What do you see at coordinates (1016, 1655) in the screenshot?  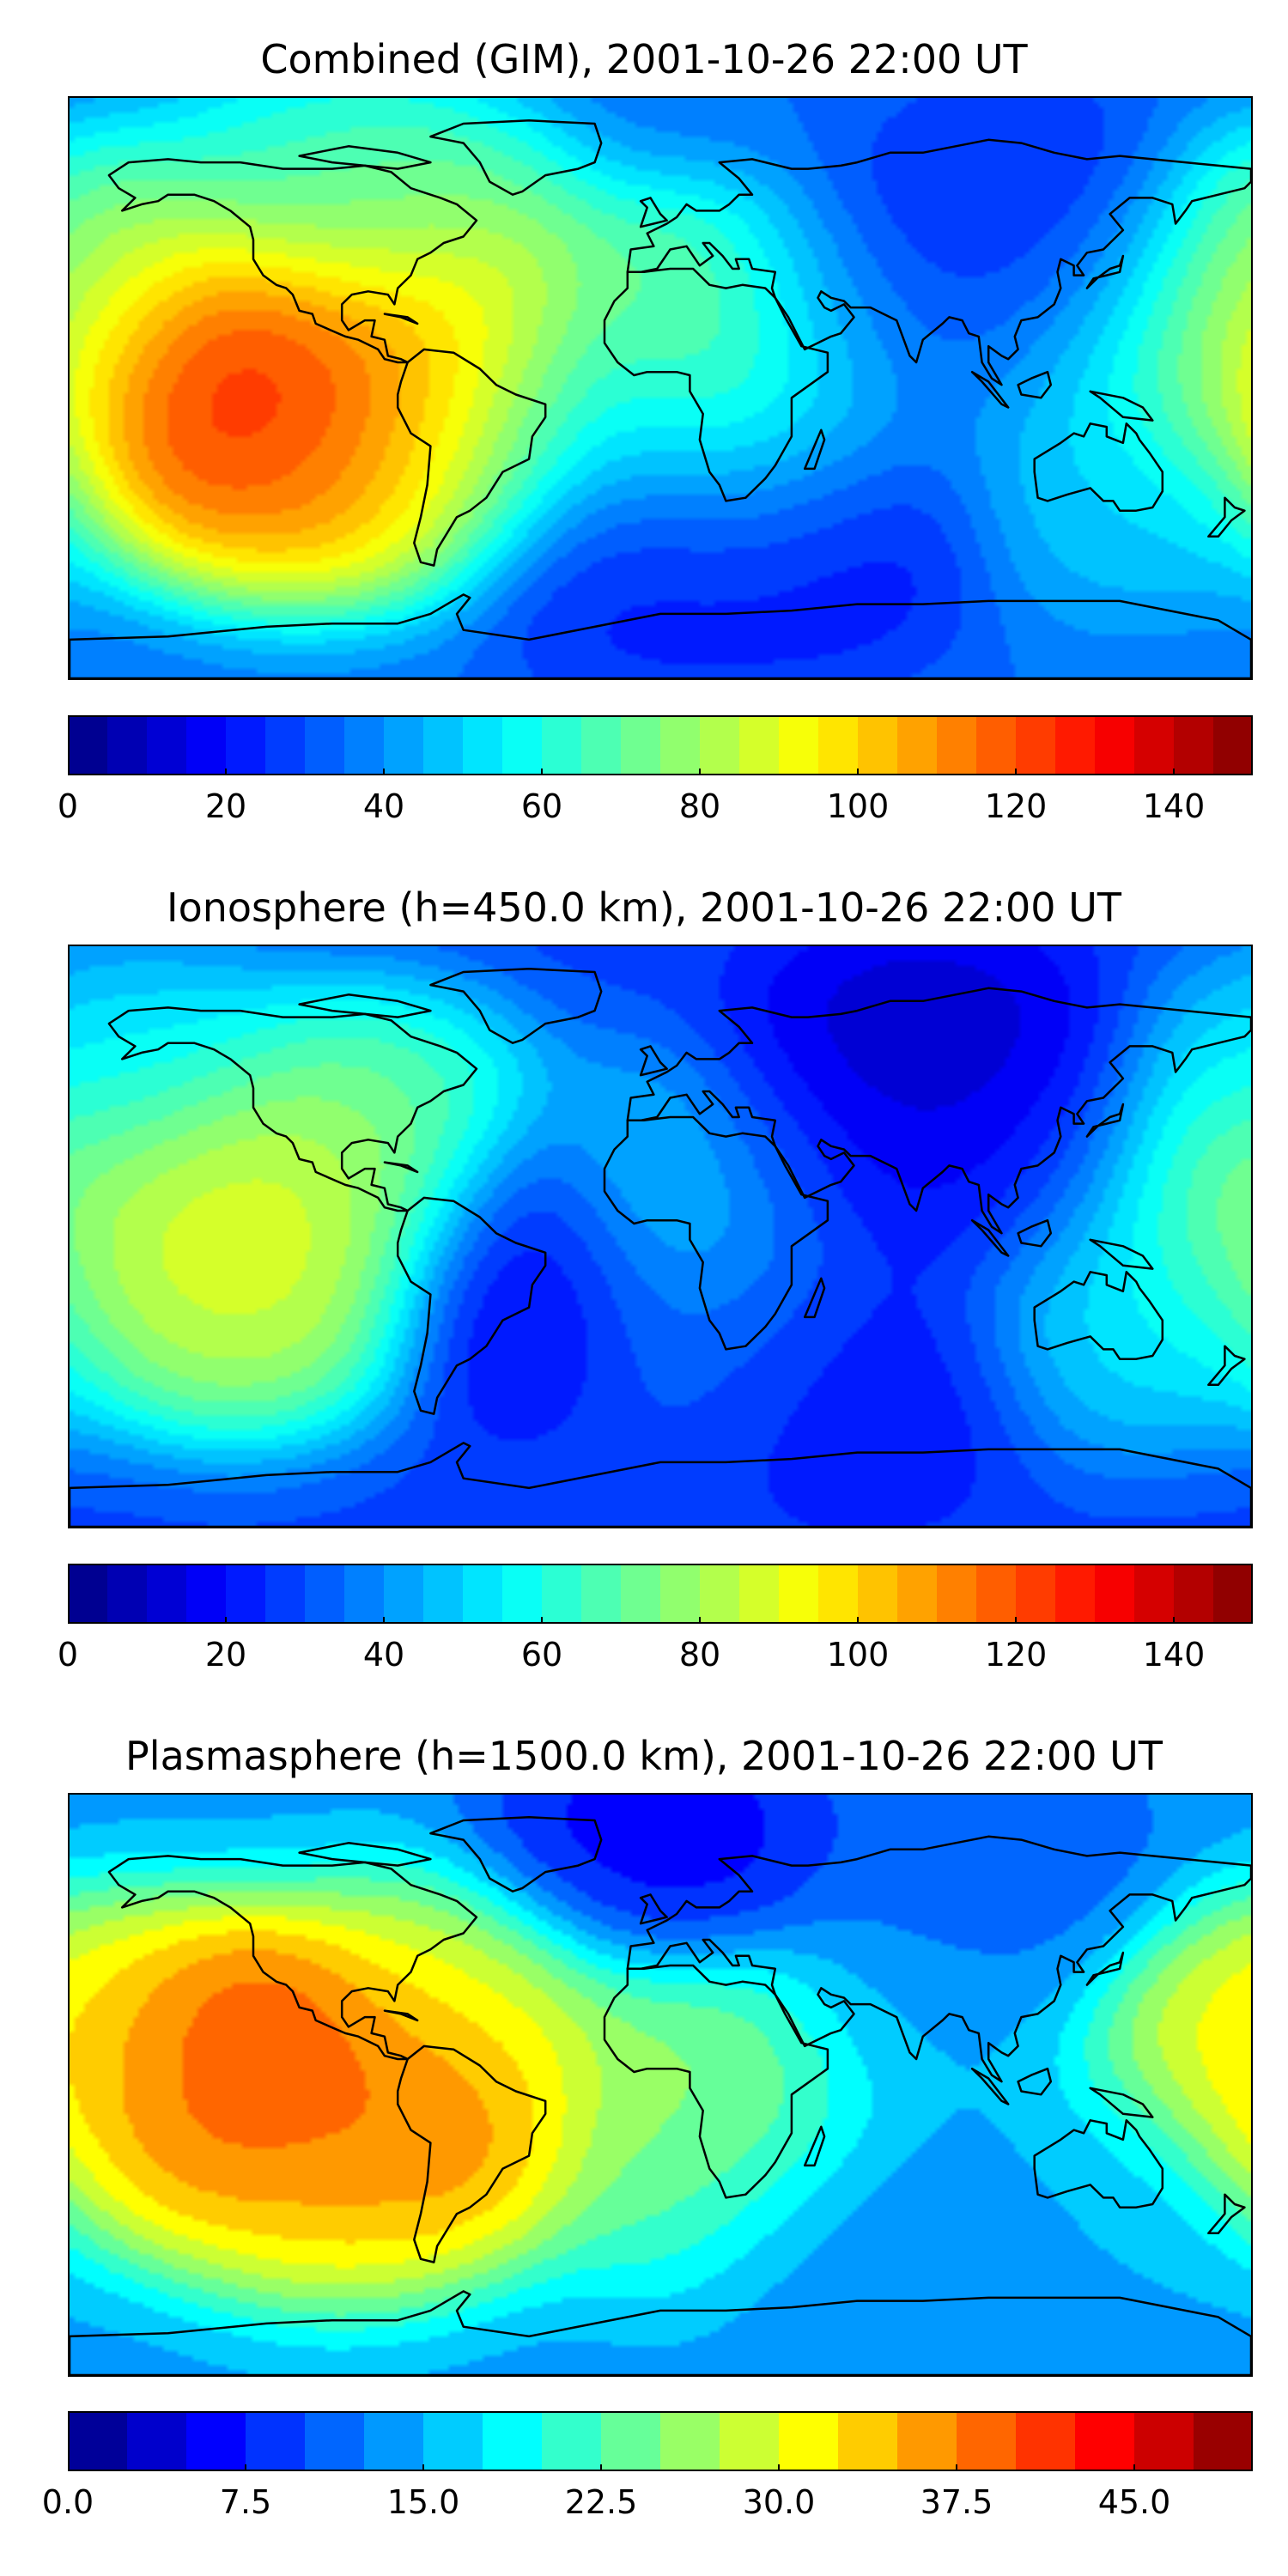 I see `colorbar-tick-label: 120` at bounding box center [1016, 1655].